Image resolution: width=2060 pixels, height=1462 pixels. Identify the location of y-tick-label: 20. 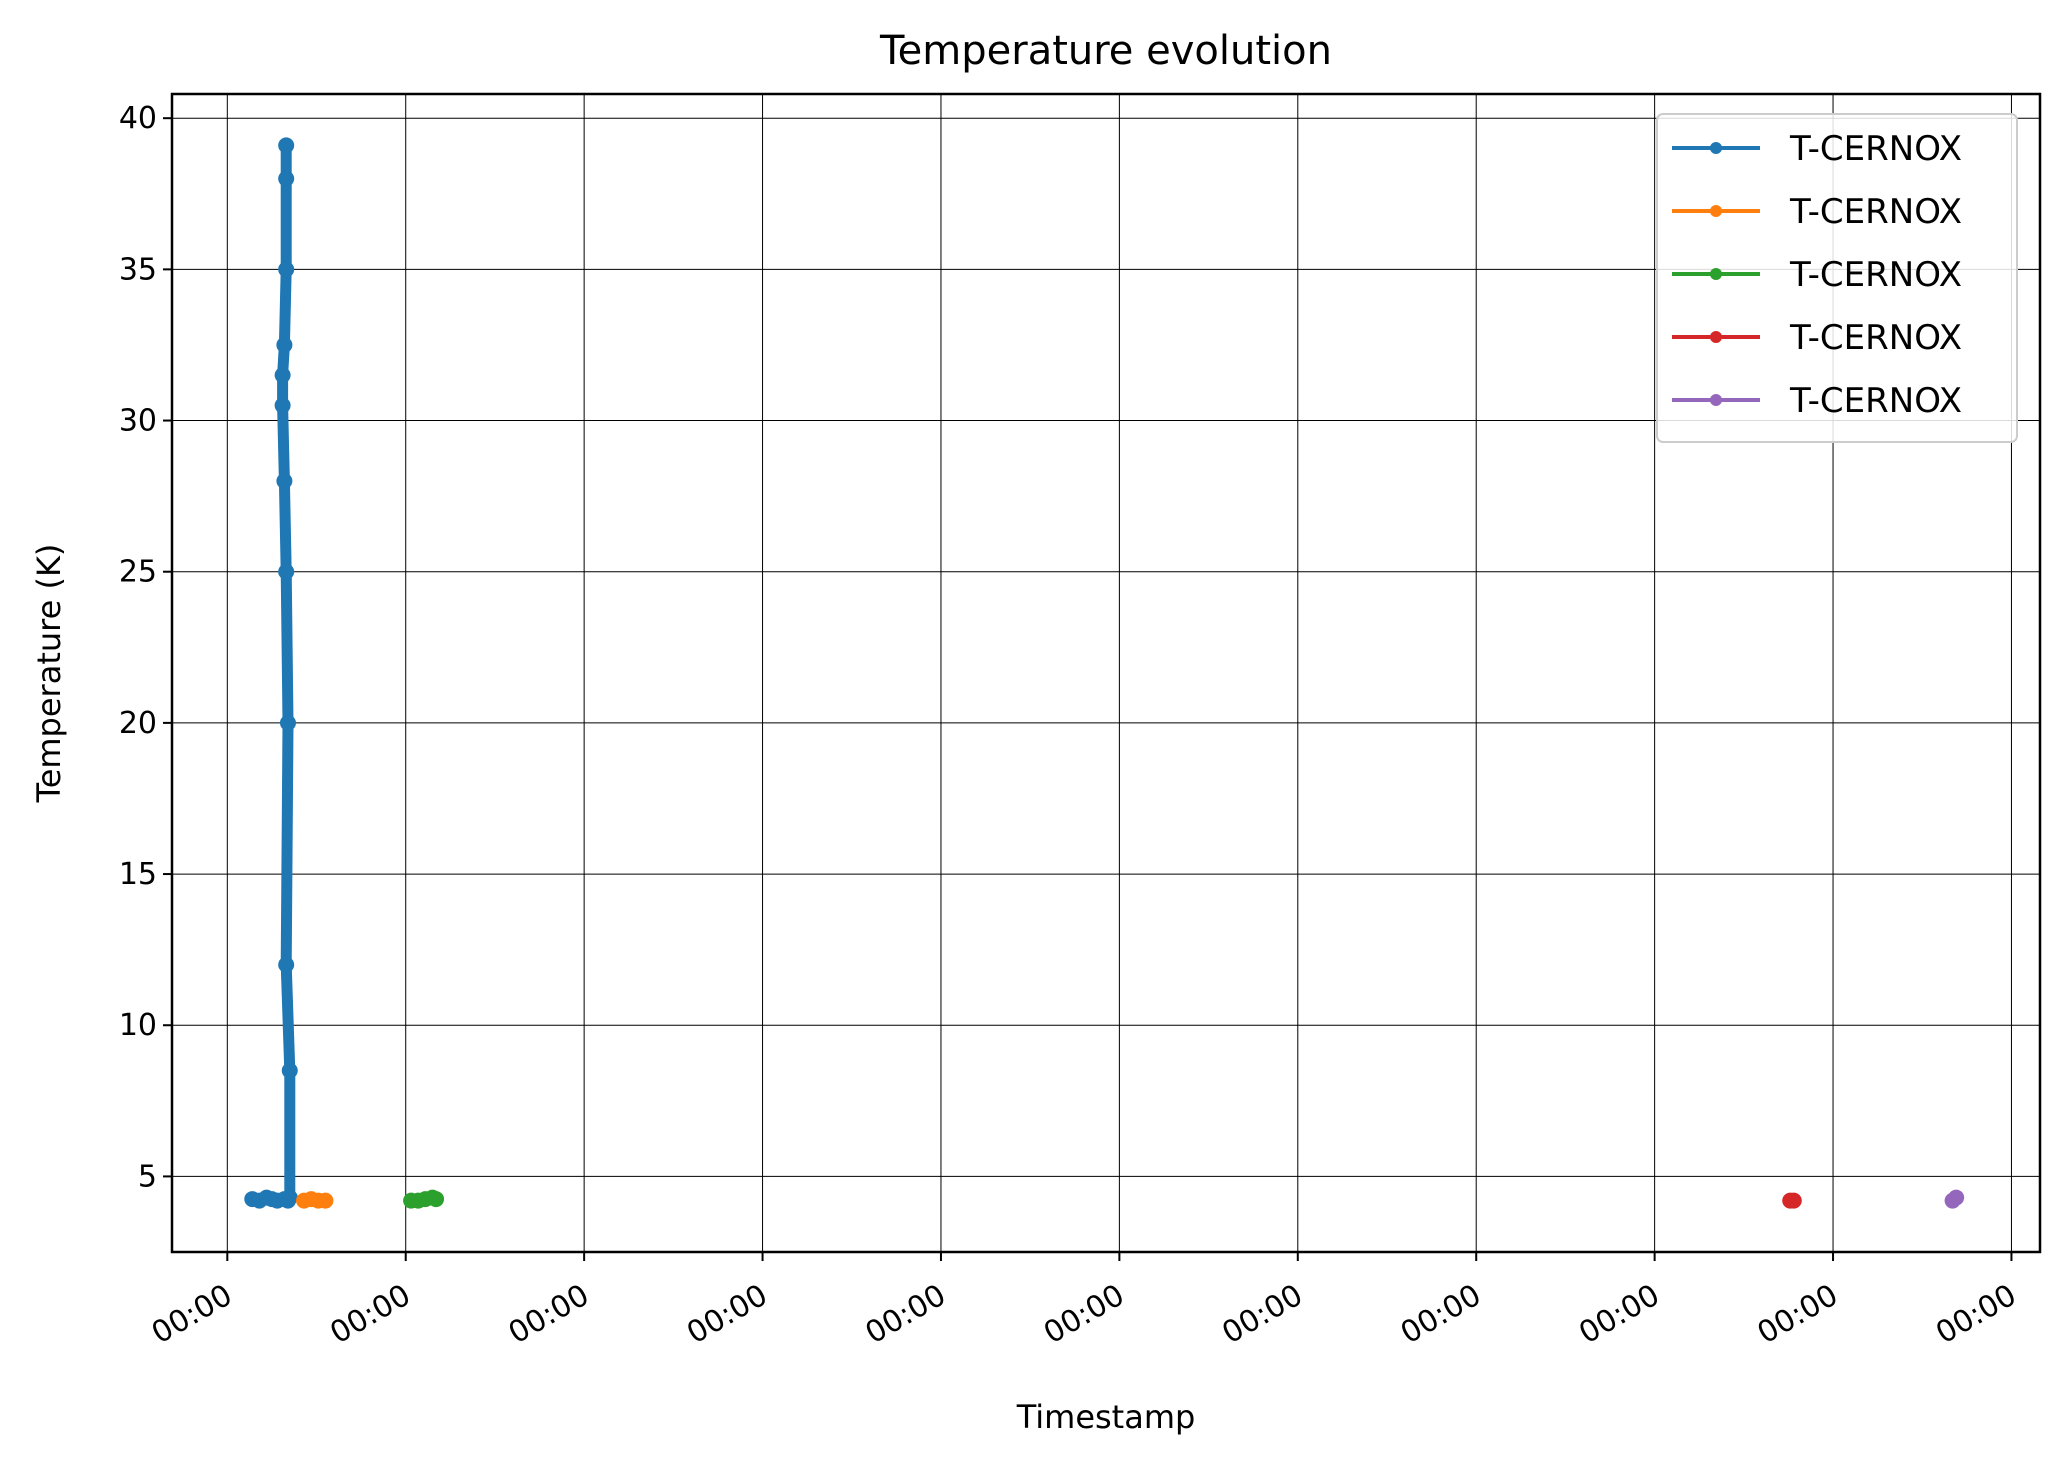
(138, 723).